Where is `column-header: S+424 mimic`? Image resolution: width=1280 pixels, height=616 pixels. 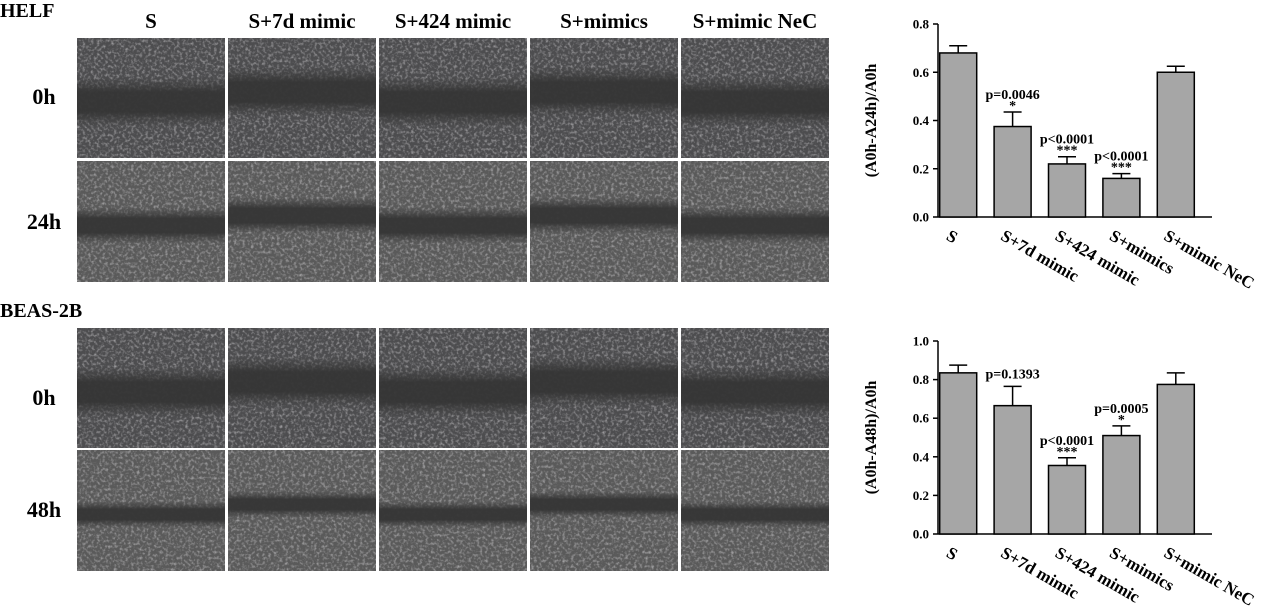
column-header: S+424 mimic is located at coordinates (453, 21).